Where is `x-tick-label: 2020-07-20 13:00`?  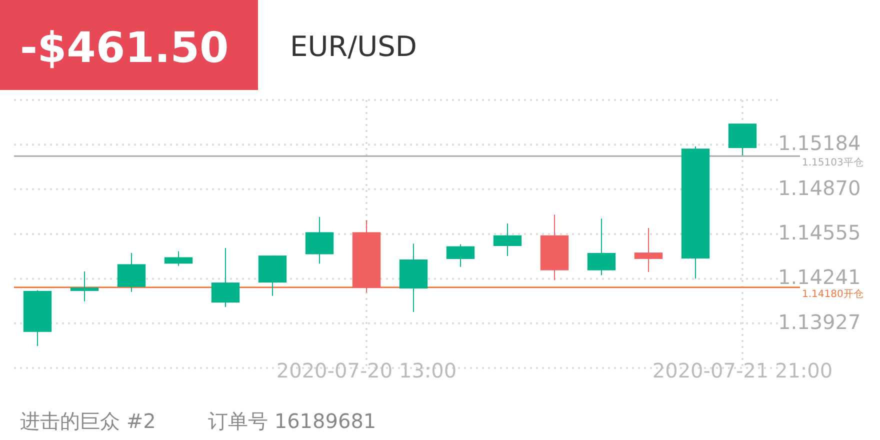
x-tick-label: 2020-07-20 13:00 is located at coordinates (366, 370).